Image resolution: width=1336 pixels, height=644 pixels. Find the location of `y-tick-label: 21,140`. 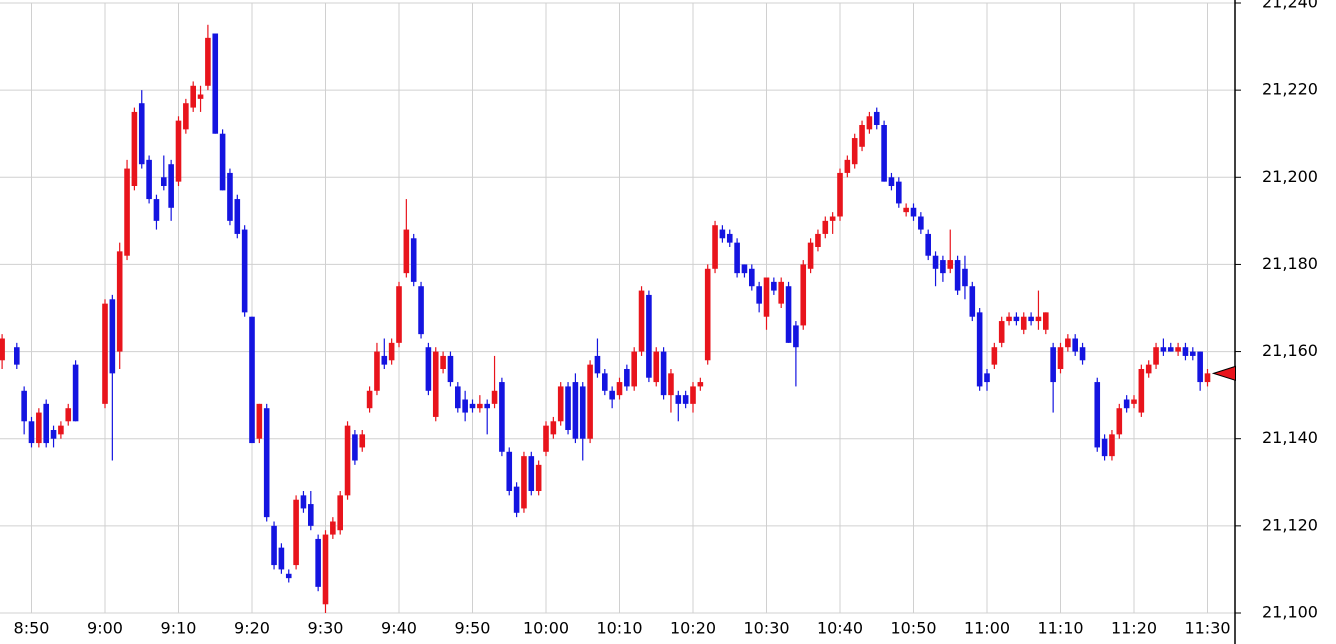

y-tick-label: 21,140 is located at coordinates (1290, 437).